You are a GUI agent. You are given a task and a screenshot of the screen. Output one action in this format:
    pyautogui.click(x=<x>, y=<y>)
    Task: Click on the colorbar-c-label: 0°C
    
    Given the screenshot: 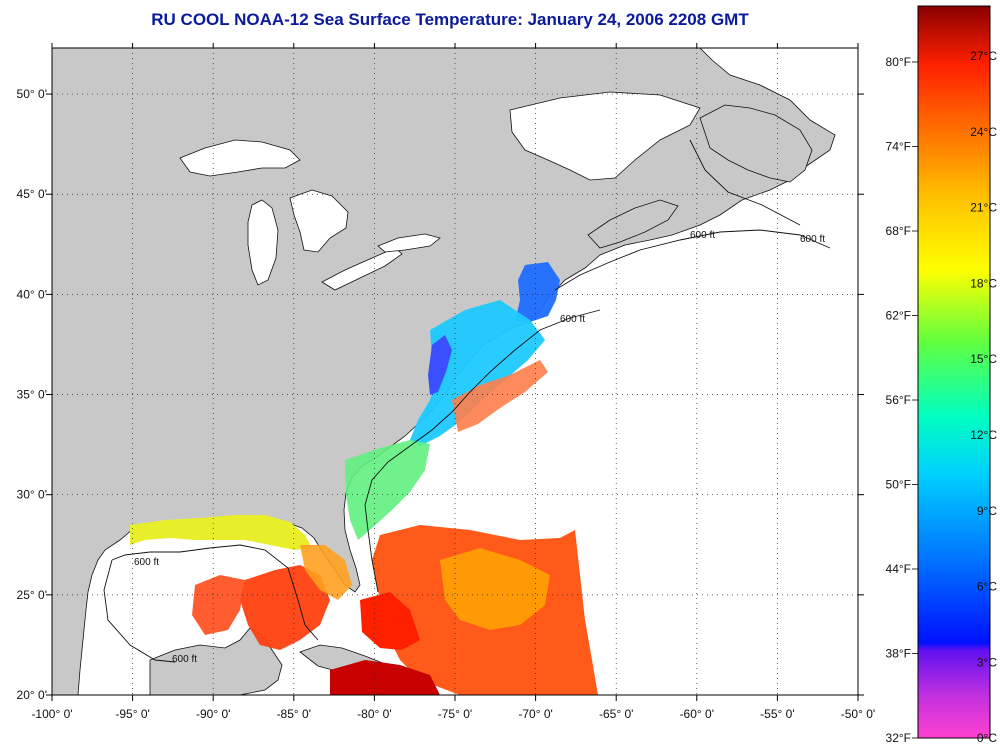 What is the action you would take?
    pyautogui.click(x=987, y=738)
    